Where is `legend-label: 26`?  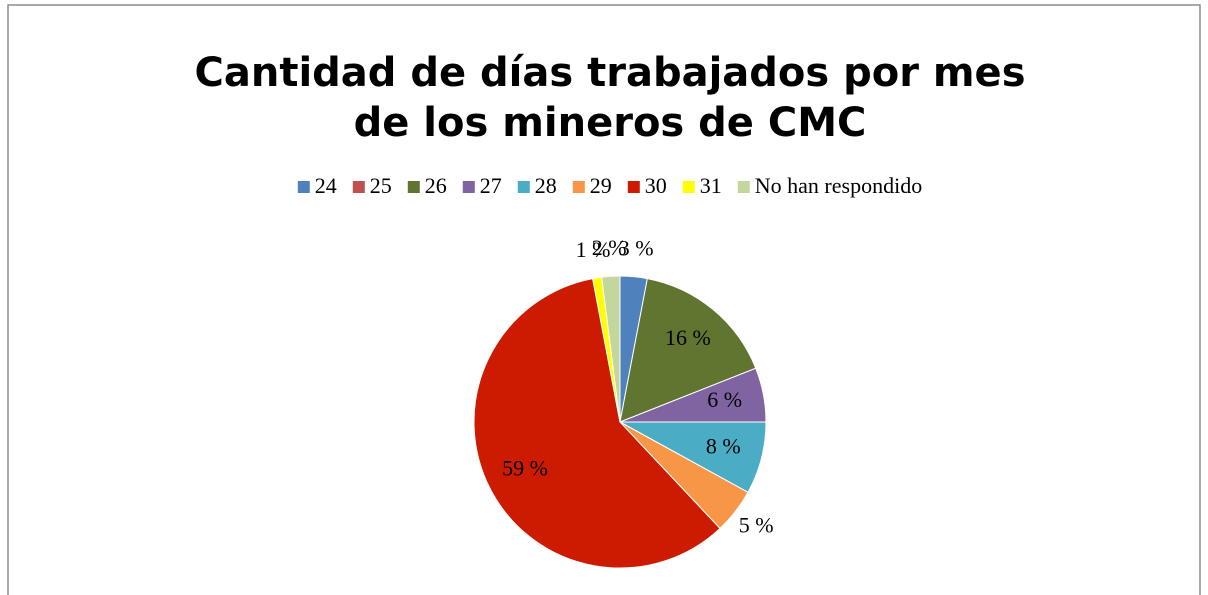
legend-label: 26 is located at coordinates (436, 185).